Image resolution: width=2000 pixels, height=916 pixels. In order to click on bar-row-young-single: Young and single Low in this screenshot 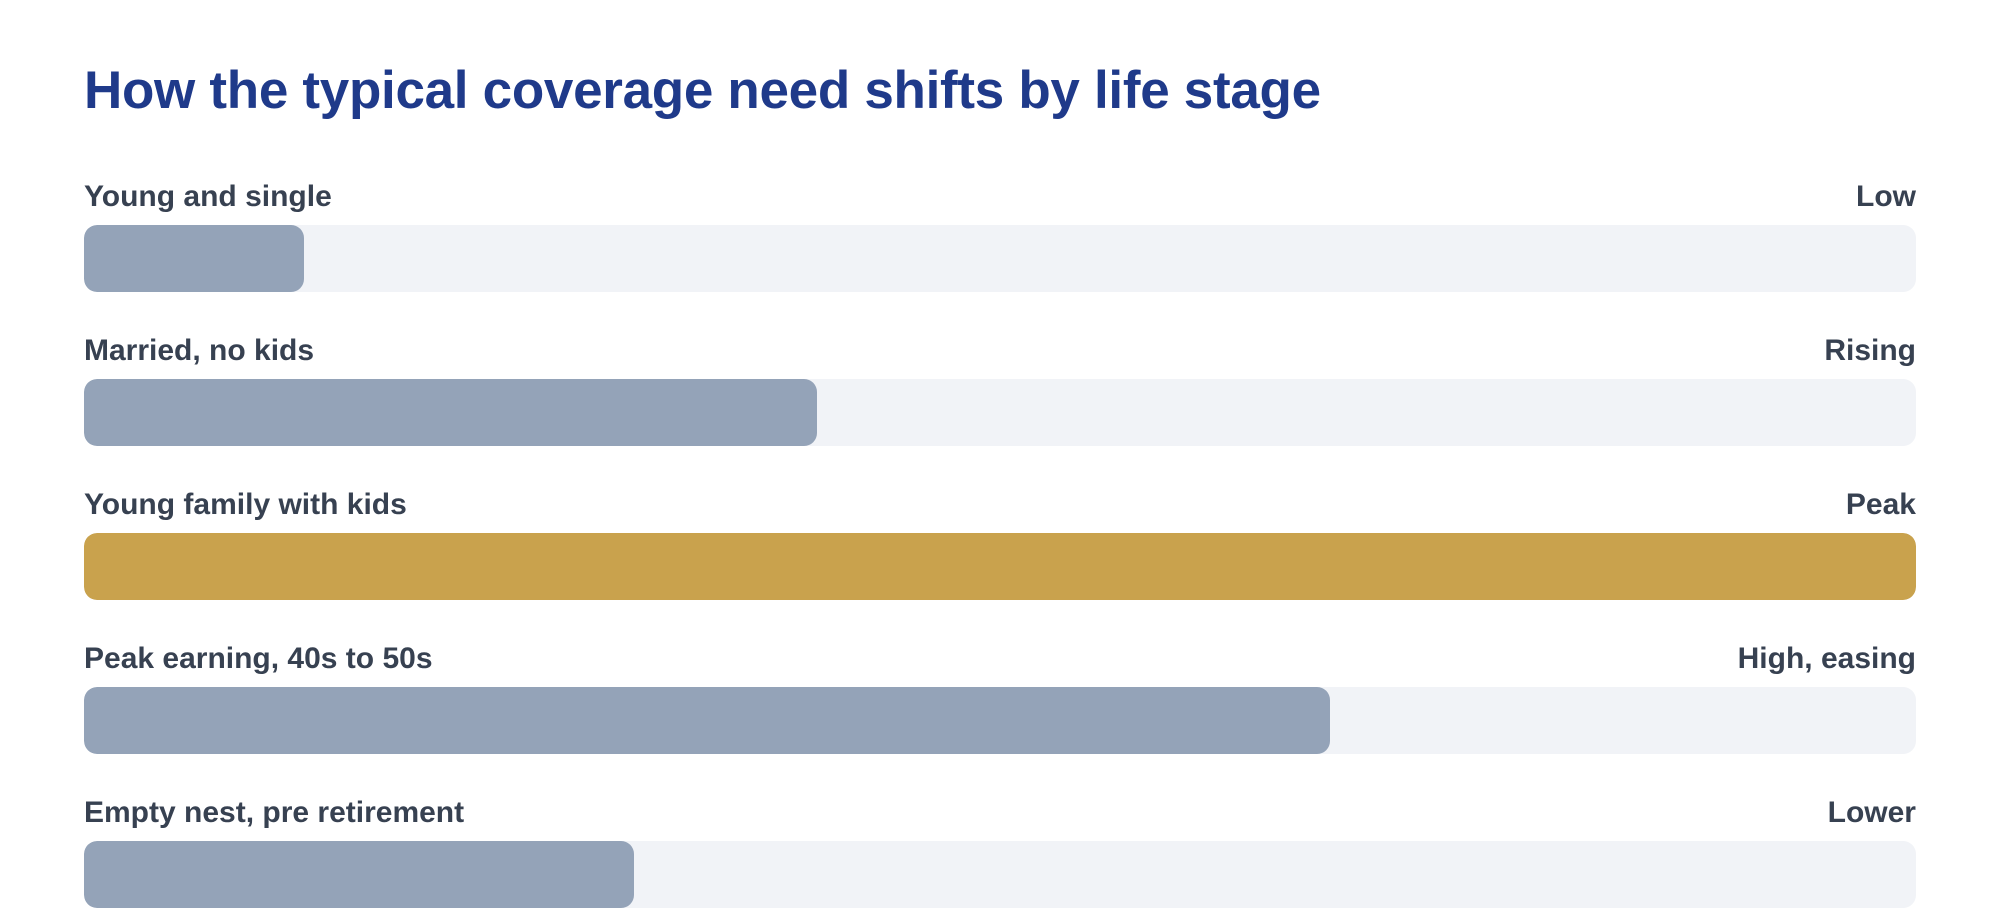, I will do `click(1000, 240)`.